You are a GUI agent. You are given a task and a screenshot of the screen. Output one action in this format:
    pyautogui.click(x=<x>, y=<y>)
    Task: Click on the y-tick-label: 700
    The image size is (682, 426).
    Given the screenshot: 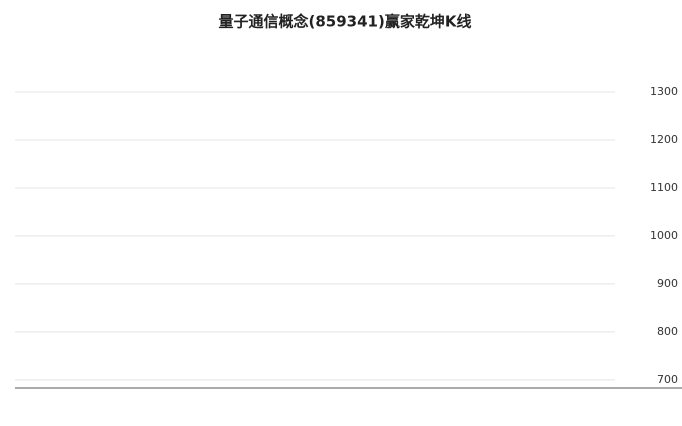 What is the action you would take?
    pyautogui.click(x=667, y=379)
    